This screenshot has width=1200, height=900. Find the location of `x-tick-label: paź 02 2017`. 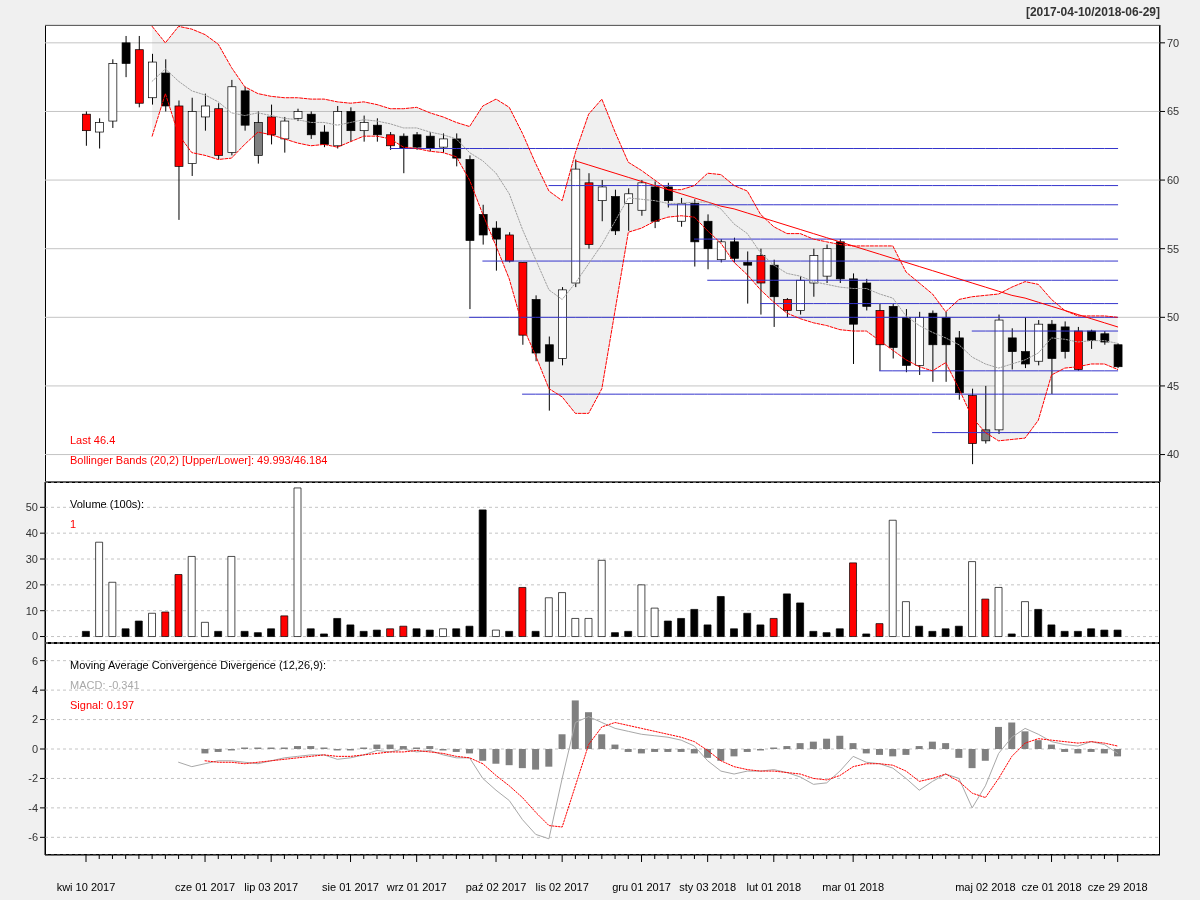

x-tick-label: paź 02 2017 is located at coordinates (496, 887).